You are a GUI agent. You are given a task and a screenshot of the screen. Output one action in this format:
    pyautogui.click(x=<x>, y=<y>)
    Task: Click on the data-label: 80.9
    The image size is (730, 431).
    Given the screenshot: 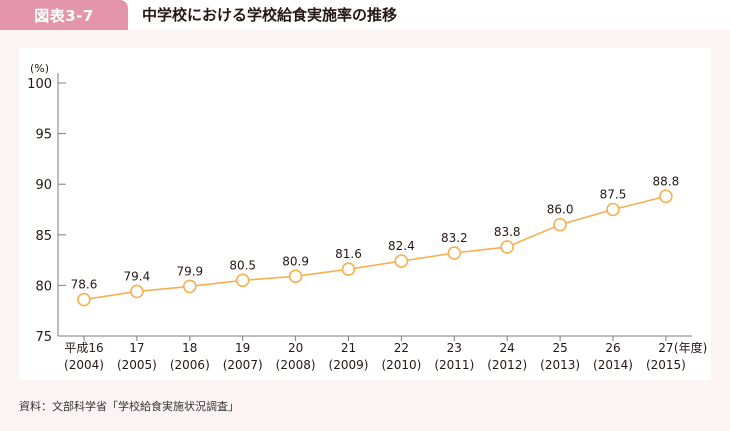 What is the action you would take?
    pyautogui.click(x=295, y=261)
    